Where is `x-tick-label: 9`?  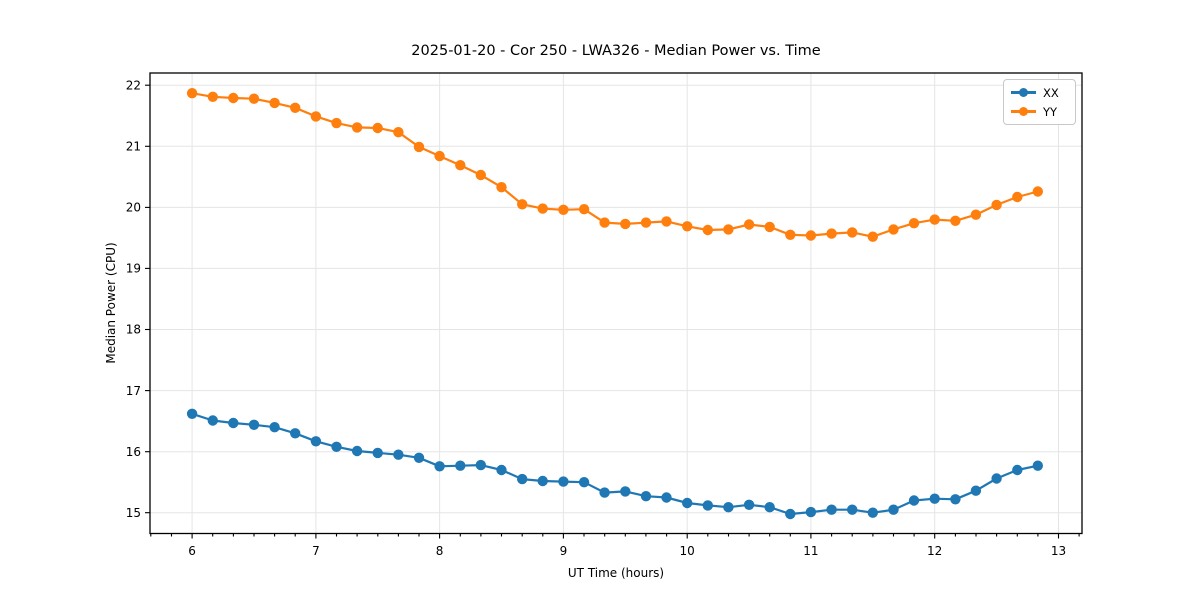
x-tick-label: 9 is located at coordinates (564, 551).